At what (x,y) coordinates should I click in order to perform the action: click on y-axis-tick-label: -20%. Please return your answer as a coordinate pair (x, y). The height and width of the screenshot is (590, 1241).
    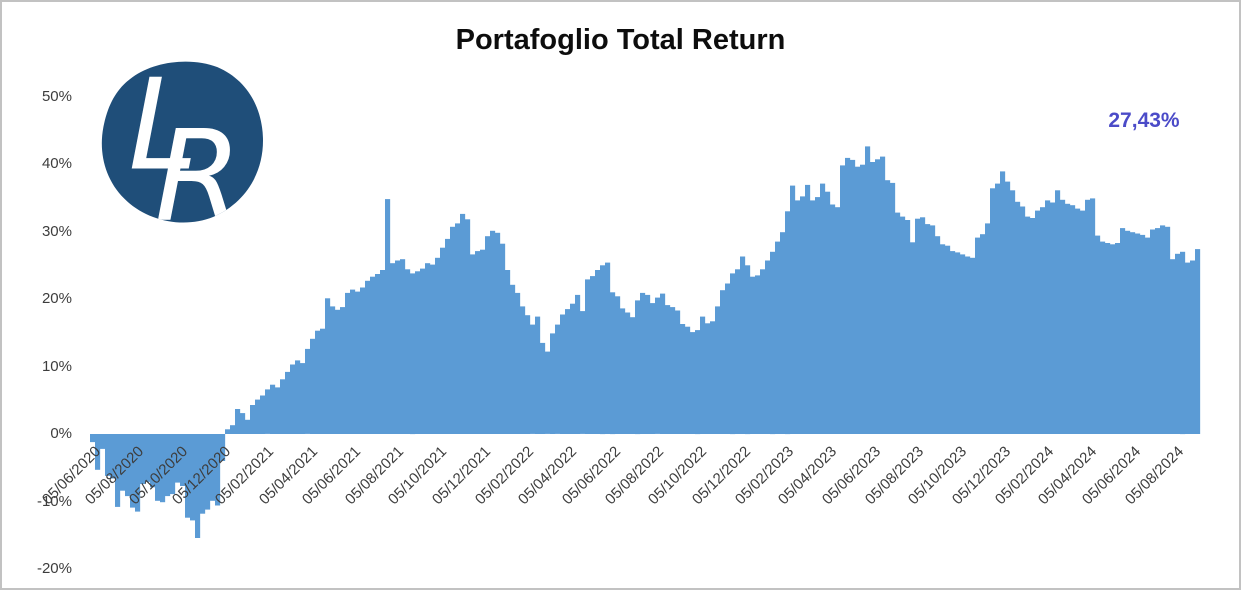
    Looking at the image, I should click on (54, 568).